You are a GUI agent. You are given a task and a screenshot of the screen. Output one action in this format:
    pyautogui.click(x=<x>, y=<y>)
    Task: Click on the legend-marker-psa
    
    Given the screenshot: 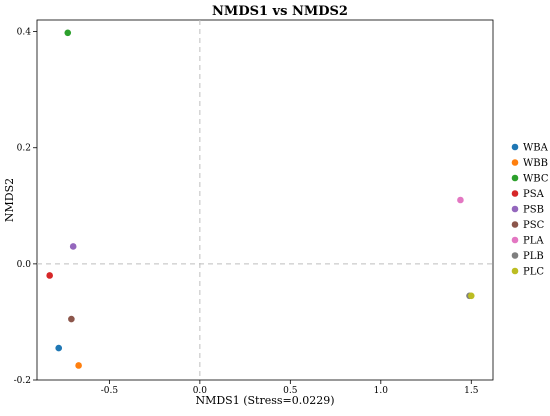 What is the action you would take?
    pyautogui.click(x=515, y=193)
    